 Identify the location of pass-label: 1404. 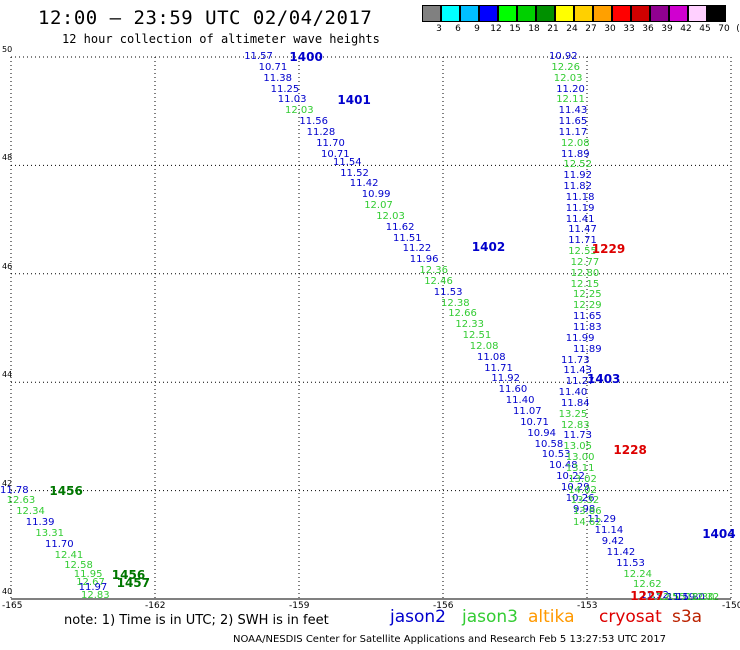
(719, 533).